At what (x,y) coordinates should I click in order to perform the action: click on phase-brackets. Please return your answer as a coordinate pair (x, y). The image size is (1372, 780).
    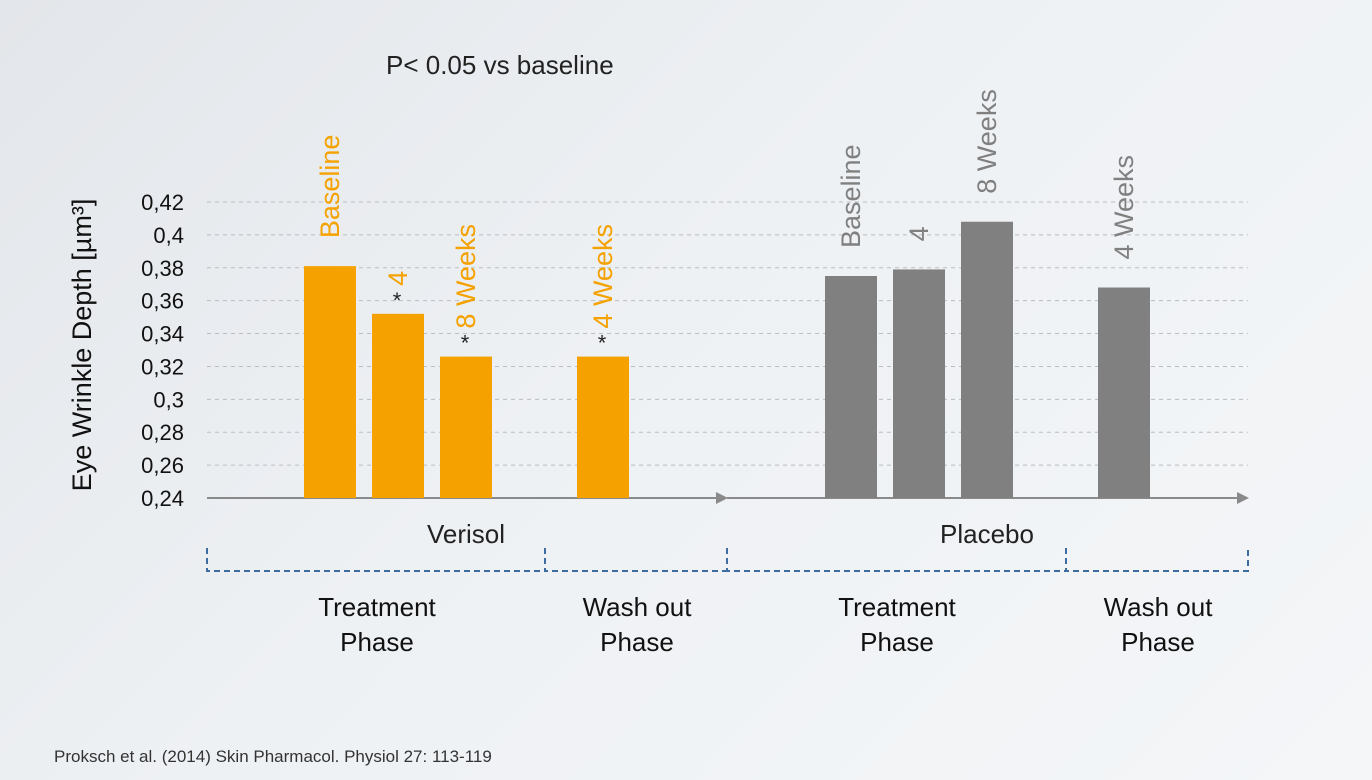
    Looking at the image, I should click on (727, 560).